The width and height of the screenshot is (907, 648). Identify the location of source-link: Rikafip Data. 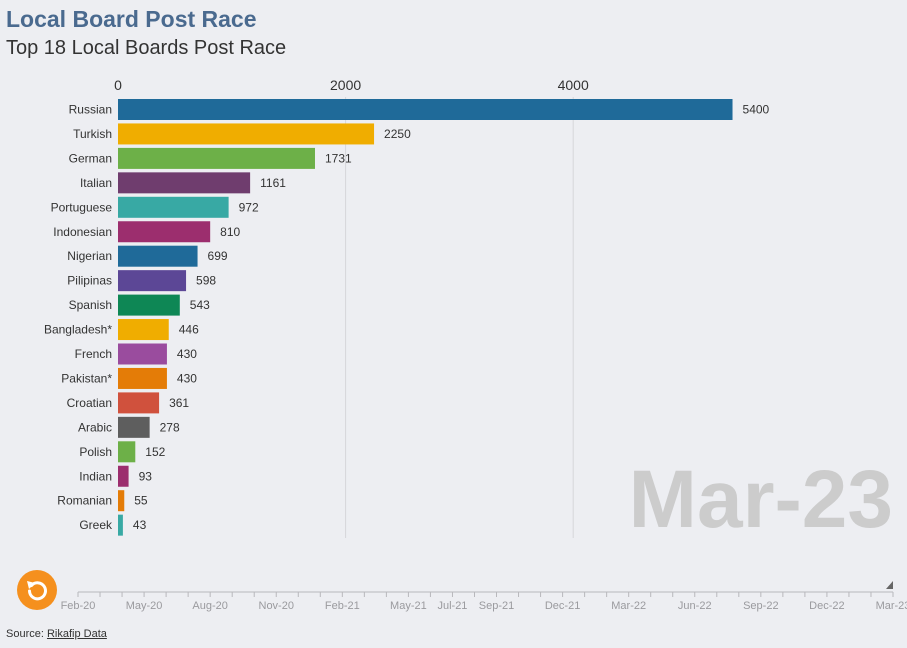
(76, 634).